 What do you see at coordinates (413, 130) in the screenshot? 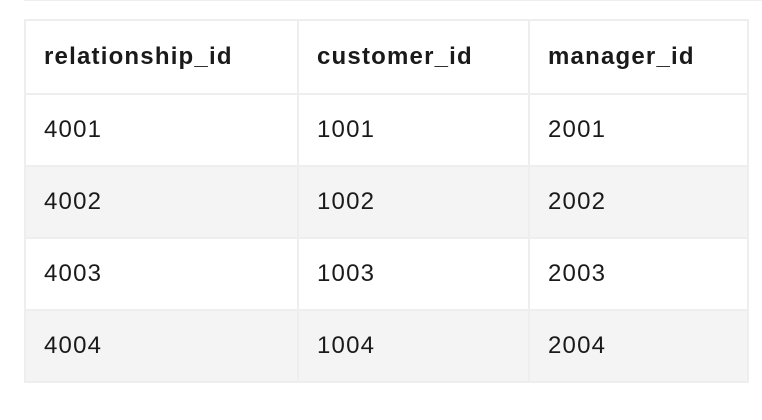
I see `cell: 1001` at bounding box center [413, 130].